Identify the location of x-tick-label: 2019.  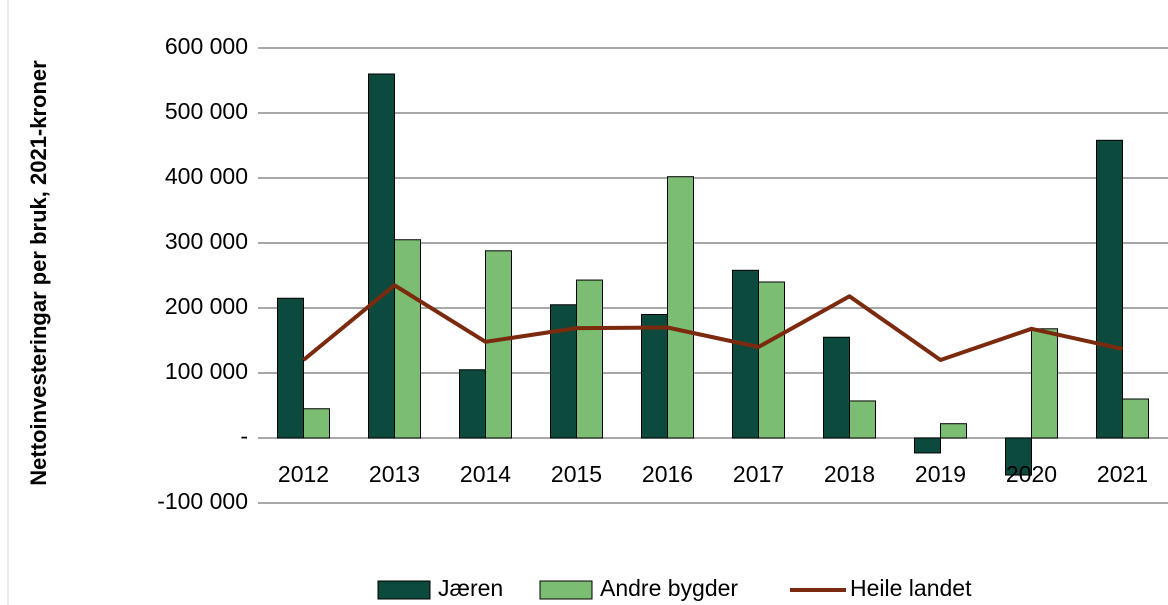
(940, 474).